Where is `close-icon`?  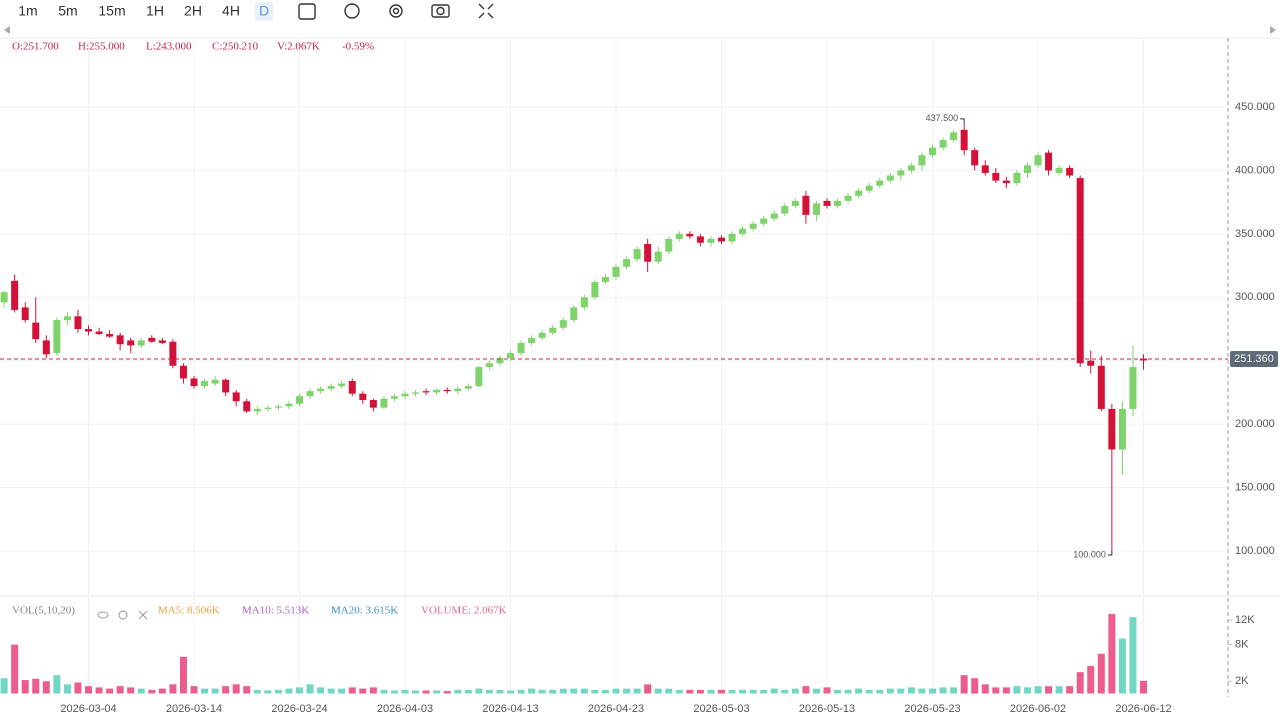
close-icon is located at coordinates (143, 615).